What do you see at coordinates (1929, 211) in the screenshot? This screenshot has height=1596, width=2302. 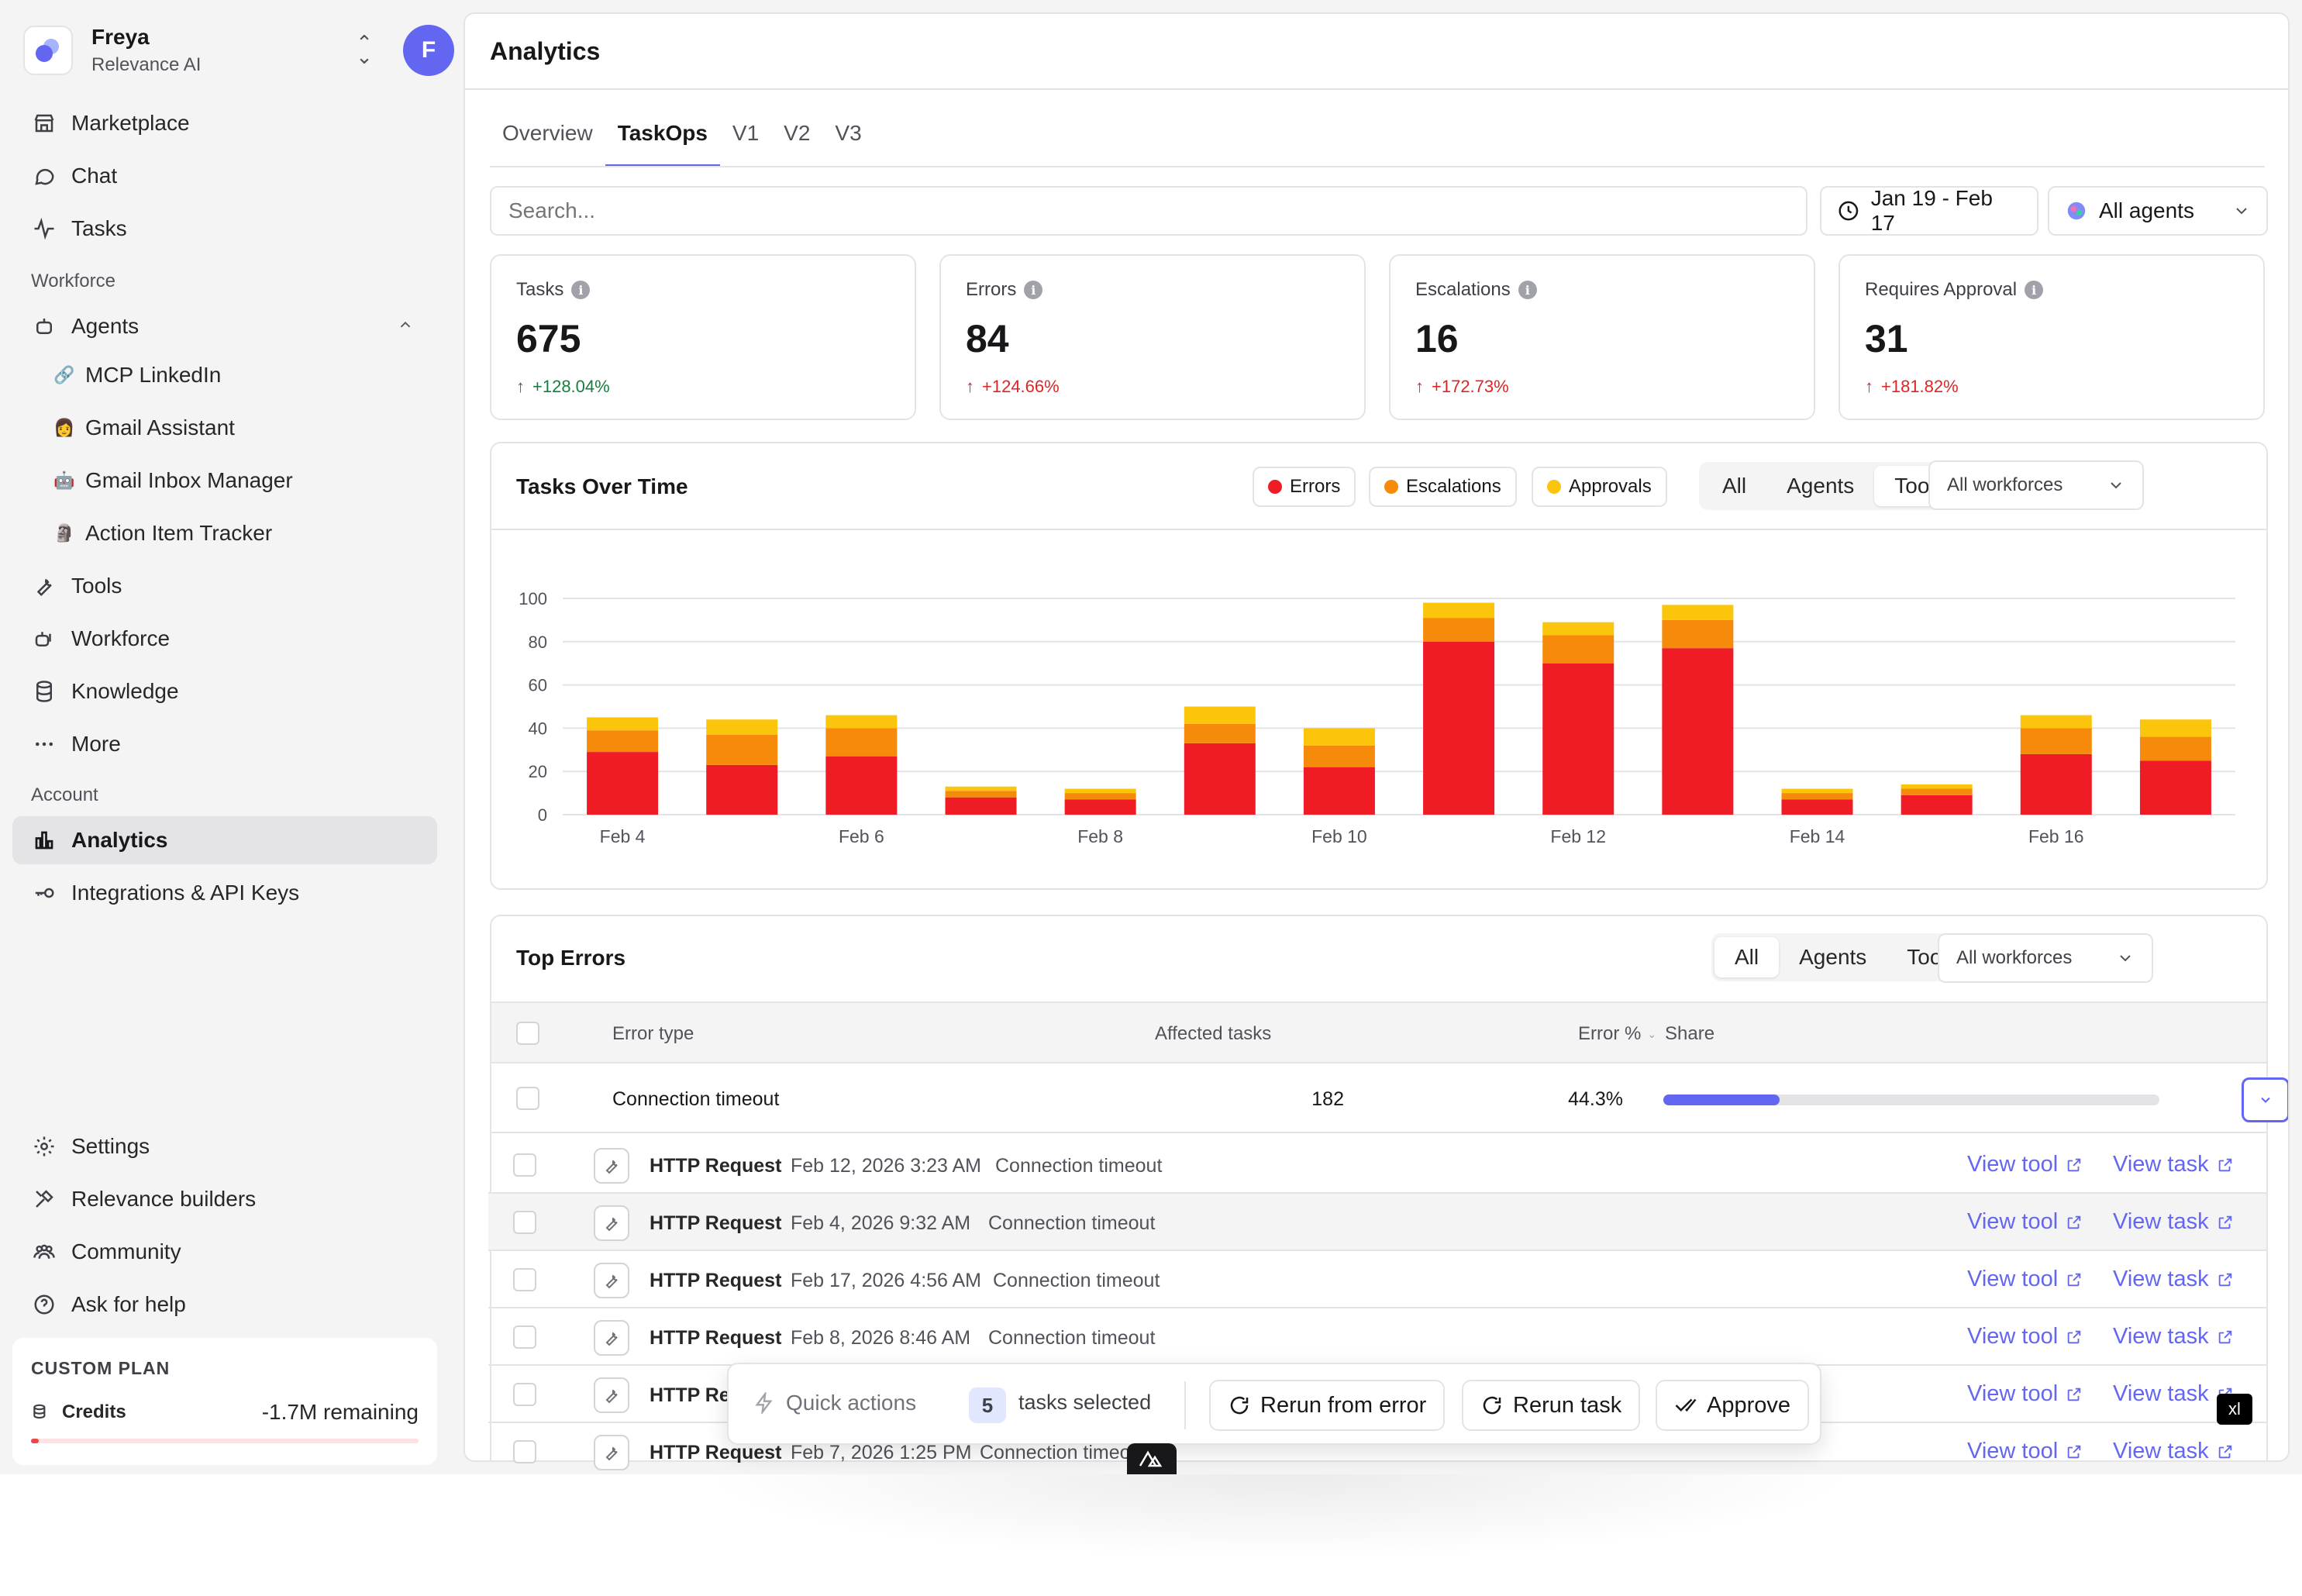 I see `date-range-button: Jan 19 - Feb 17` at bounding box center [1929, 211].